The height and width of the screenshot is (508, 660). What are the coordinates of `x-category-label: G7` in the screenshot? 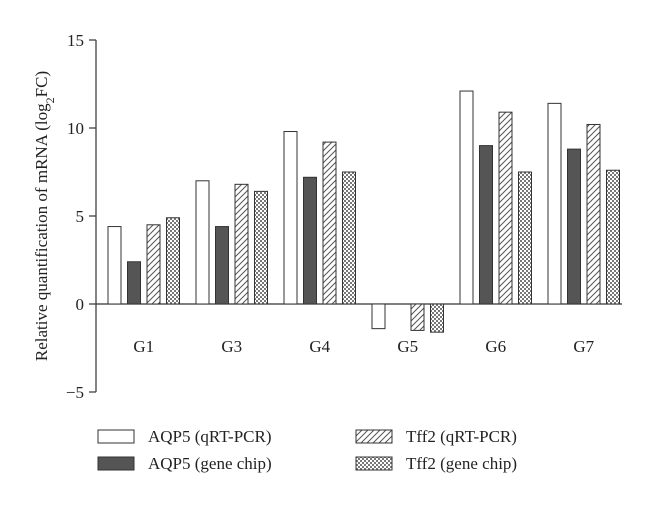 It's located at (583, 346).